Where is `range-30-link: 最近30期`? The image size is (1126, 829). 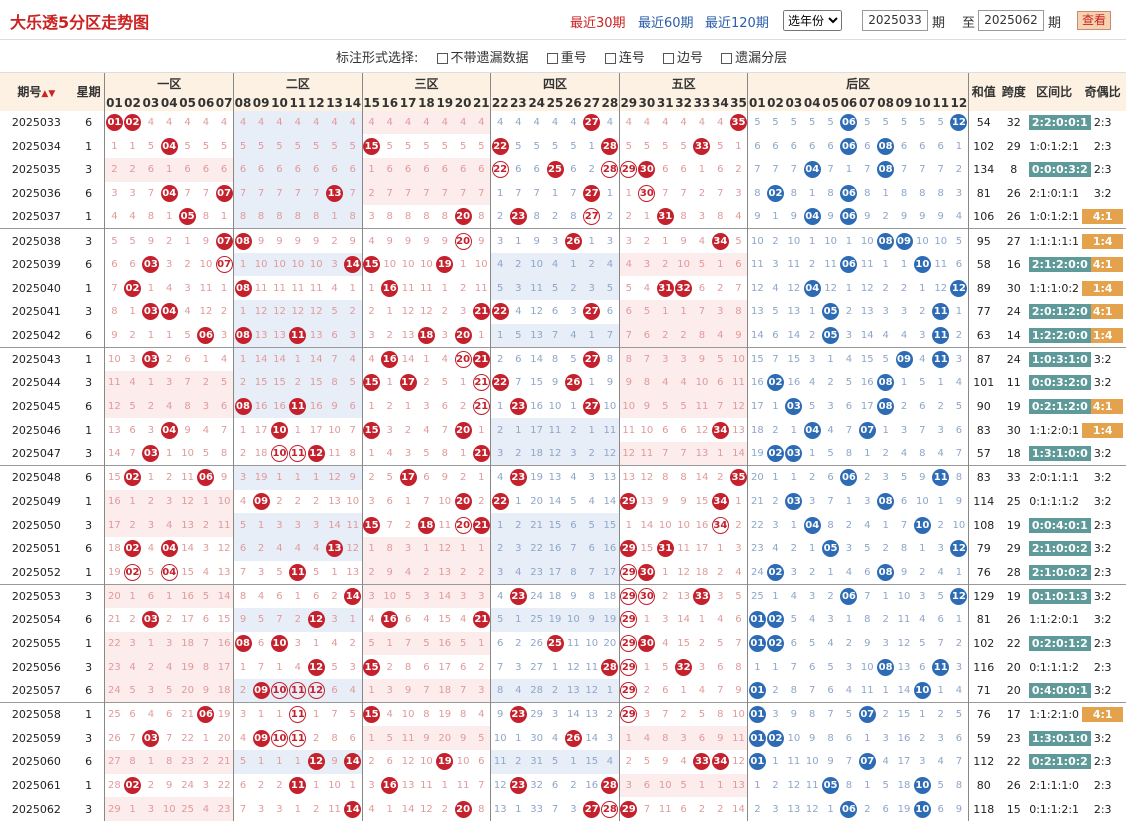 range-30-link: 最近30期 is located at coordinates (598, 23).